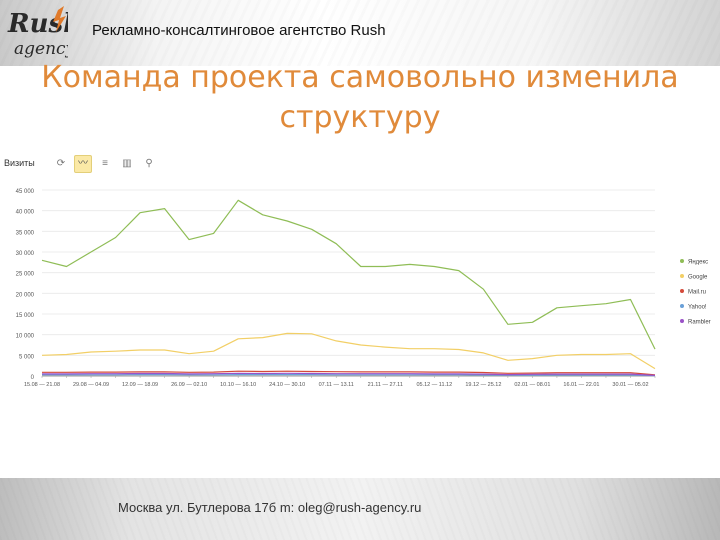 The height and width of the screenshot is (540, 720). Describe the element at coordinates (61, 163) in the screenshot. I see `refresh-icon: ⟳` at that location.